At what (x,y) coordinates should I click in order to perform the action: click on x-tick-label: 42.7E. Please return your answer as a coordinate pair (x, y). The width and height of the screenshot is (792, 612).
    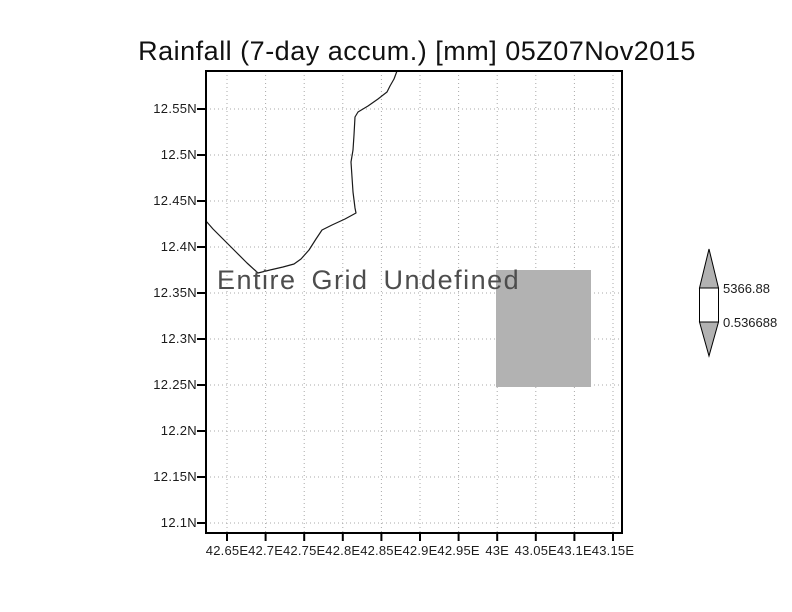
    Looking at the image, I should click on (266, 550).